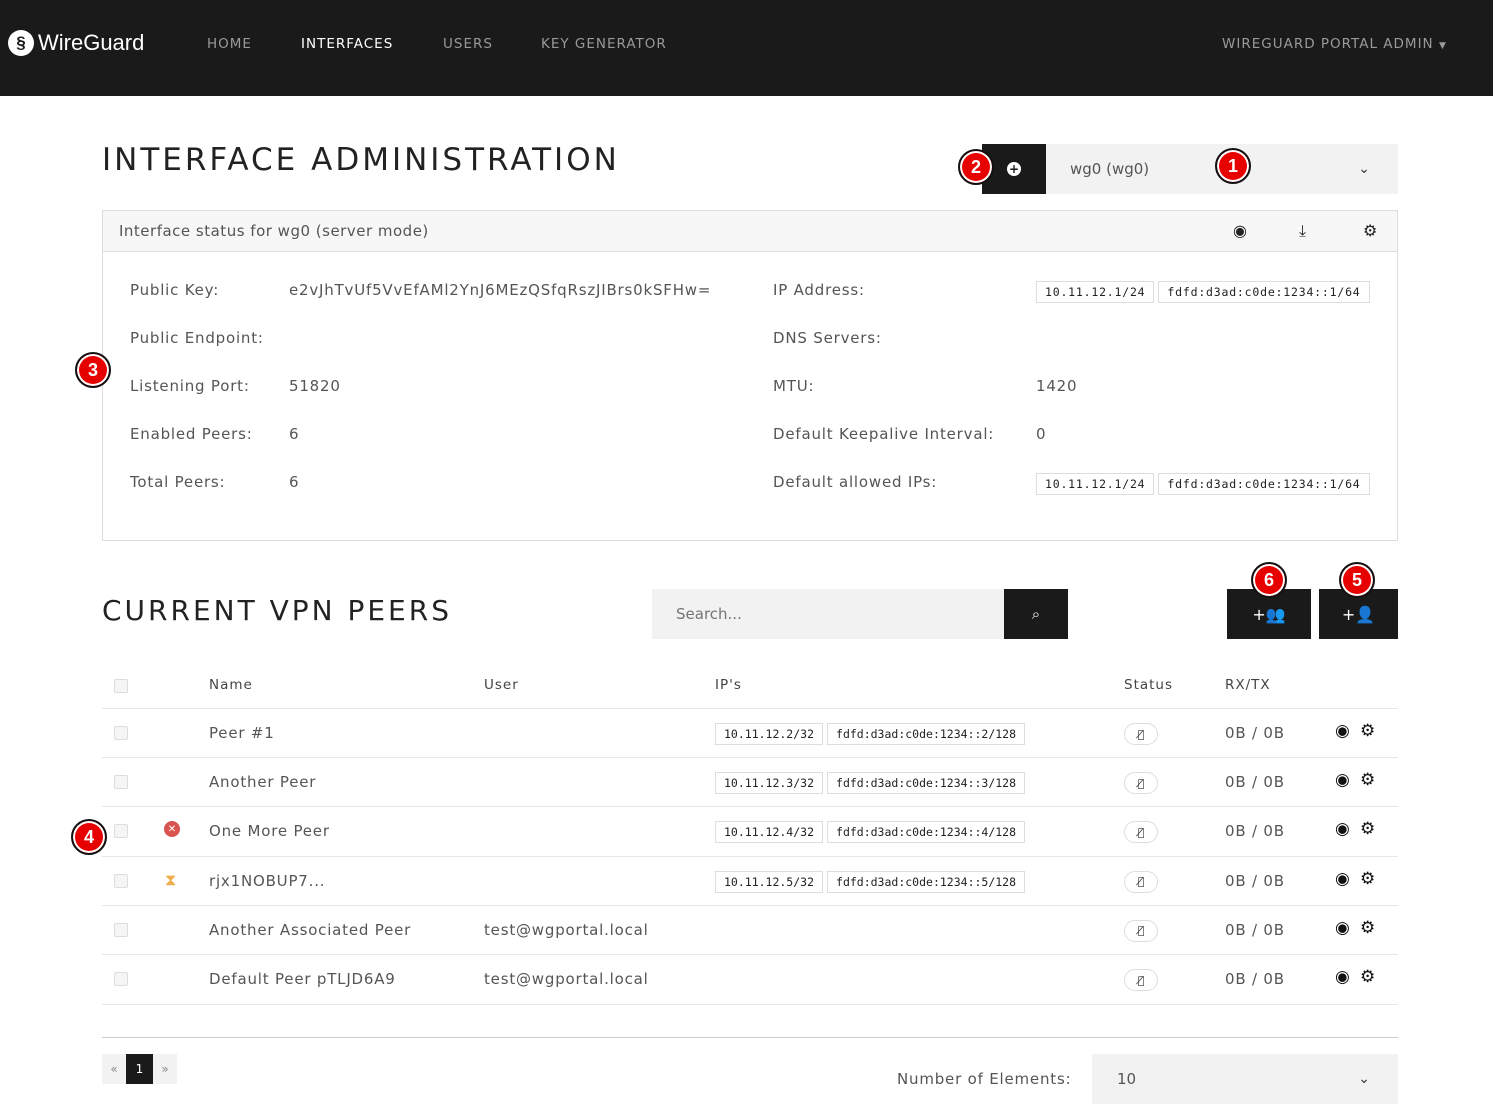  What do you see at coordinates (191, 434) in the screenshot?
I see `field-label: Enabled Peers:` at bounding box center [191, 434].